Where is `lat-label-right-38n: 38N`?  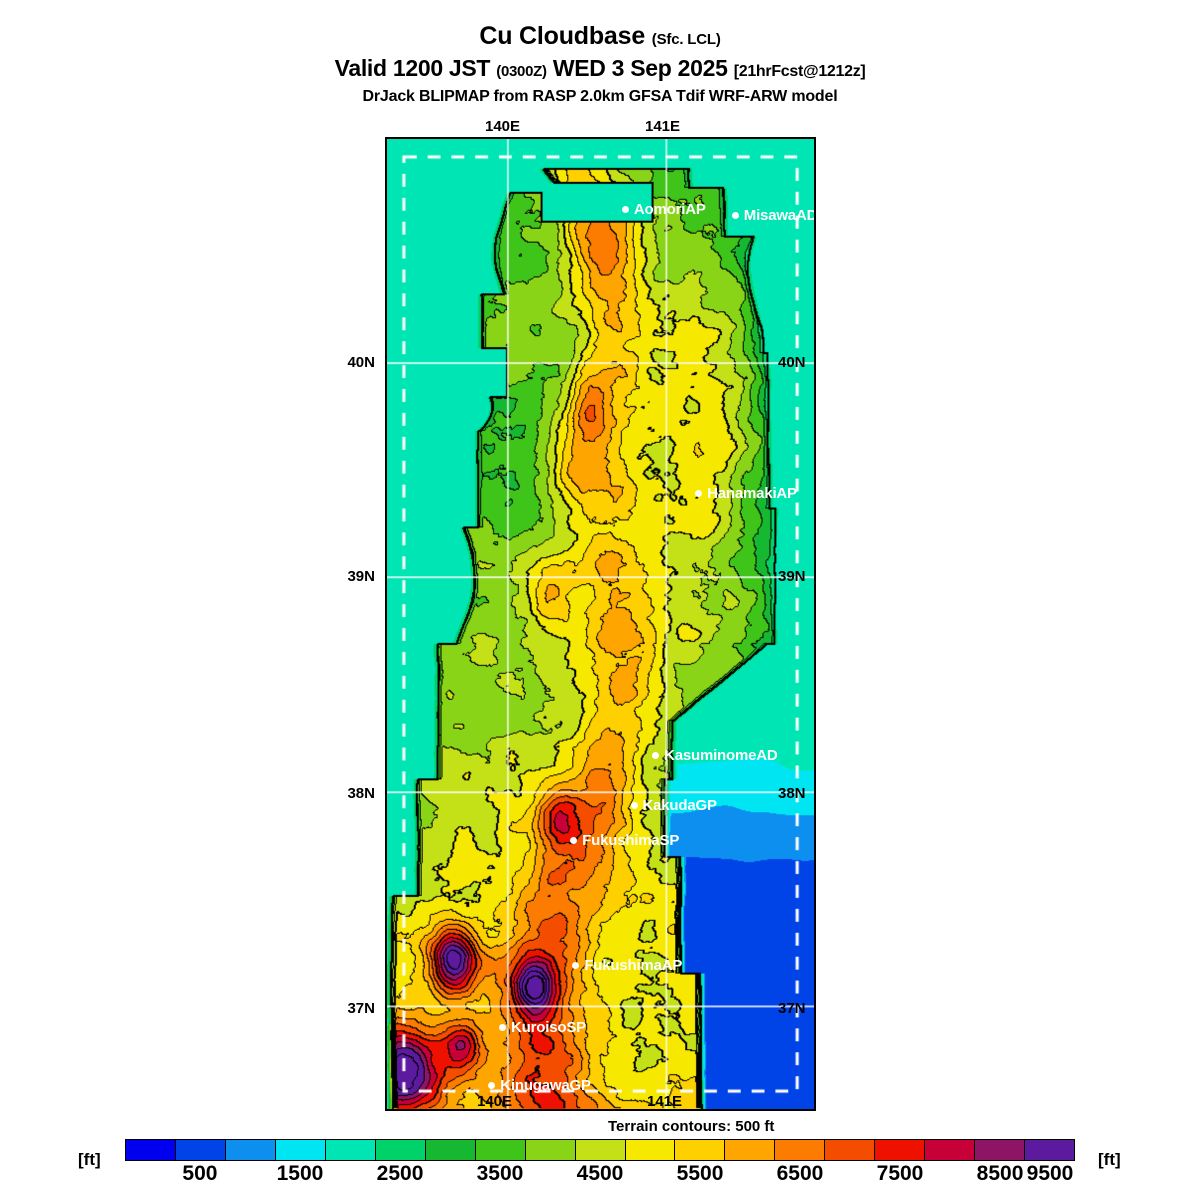 lat-label-right-38n: 38N is located at coordinates (792, 793).